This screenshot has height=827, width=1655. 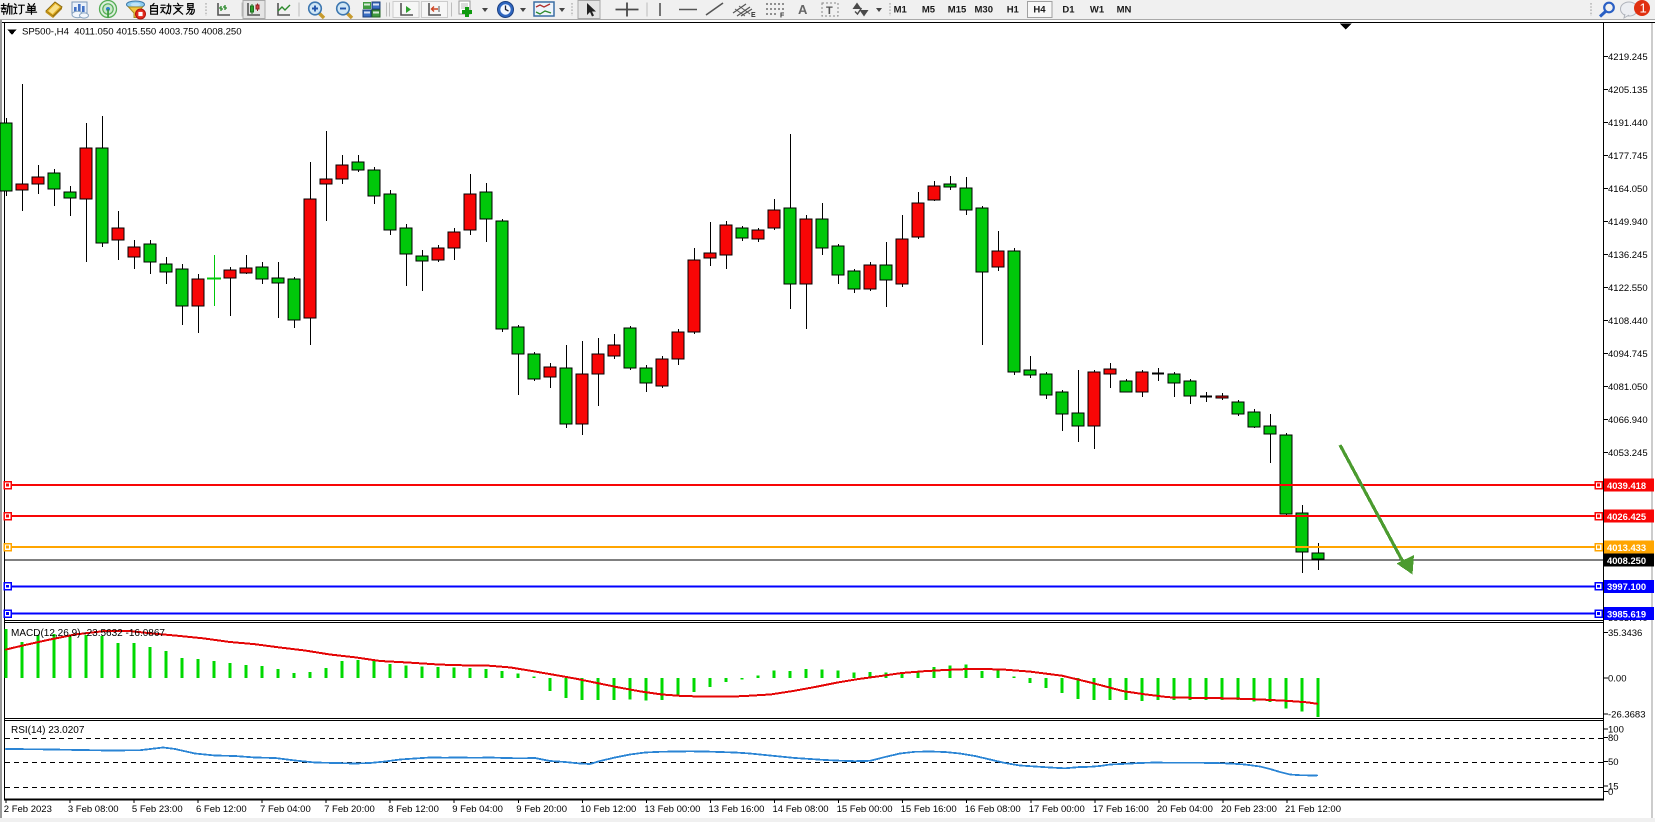 What do you see at coordinates (1249, 809) in the screenshot?
I see `svg-text: 20 Feb 23:00` at bounding box center [1249, 809].